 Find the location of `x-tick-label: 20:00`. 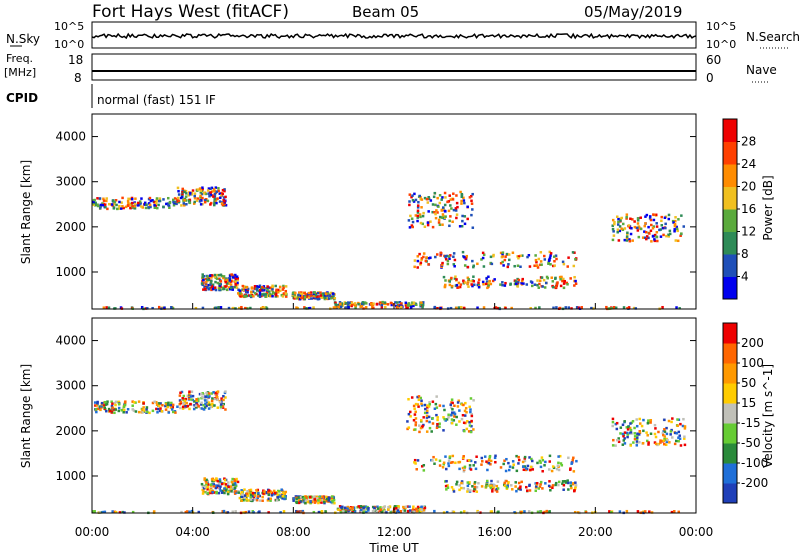

x-tick-label: 20:00 is located at coordinates (595, 532).